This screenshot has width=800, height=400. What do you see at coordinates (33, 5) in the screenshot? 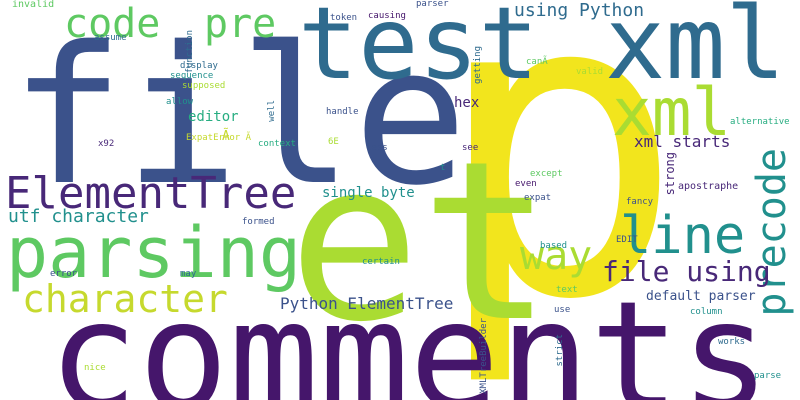
I see `word-invalid: invalid` at bounding box center [33, 5].